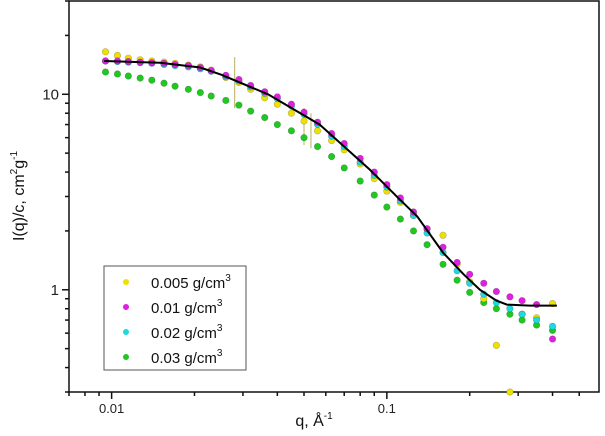 This screenshot has height=436, width=605. What do you see at coordinates (273, 103) in the screenshot?
I see `error-bars` at bounding box center [273, 103].